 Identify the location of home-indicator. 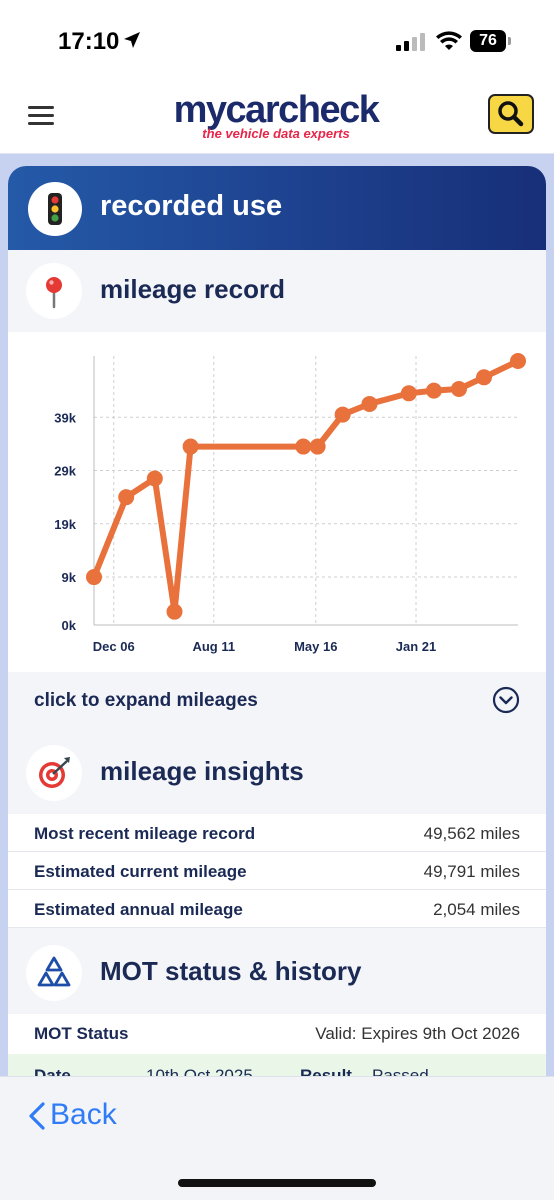
(277, 1183).